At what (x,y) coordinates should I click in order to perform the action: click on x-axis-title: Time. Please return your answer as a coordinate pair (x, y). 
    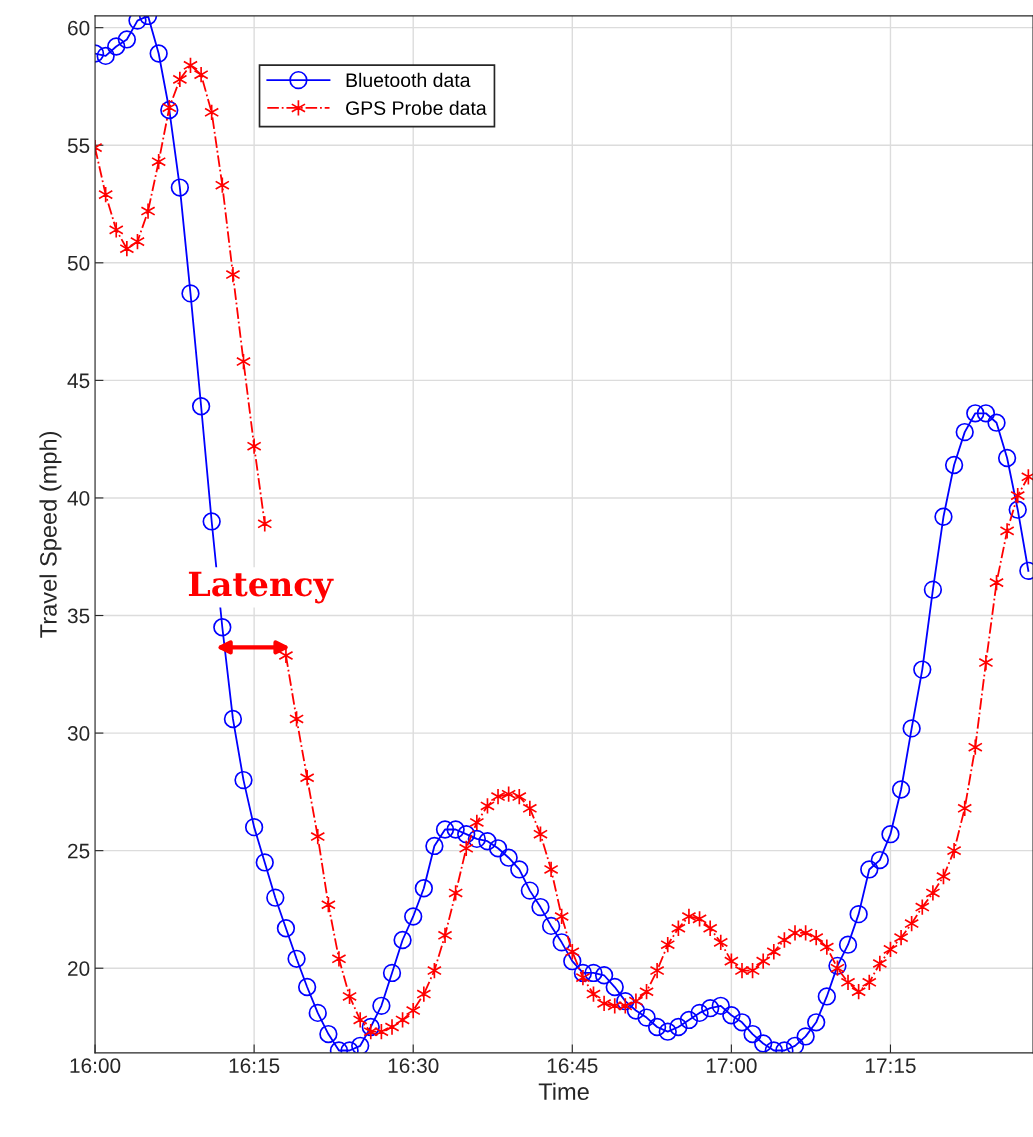
    Looking at the image, I should click on (563, 1091).